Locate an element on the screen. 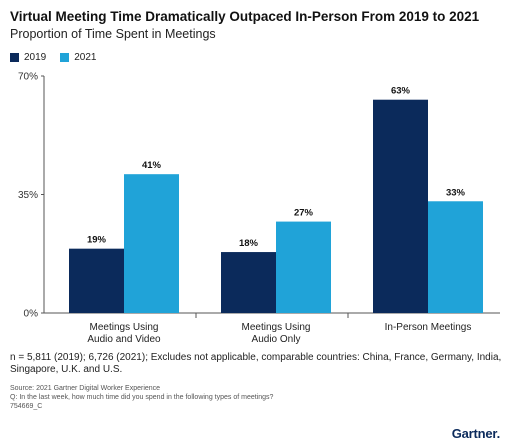 The width and height of the screenshot is (512, 446). data-label: 19% is located at coordinates (97, 240).